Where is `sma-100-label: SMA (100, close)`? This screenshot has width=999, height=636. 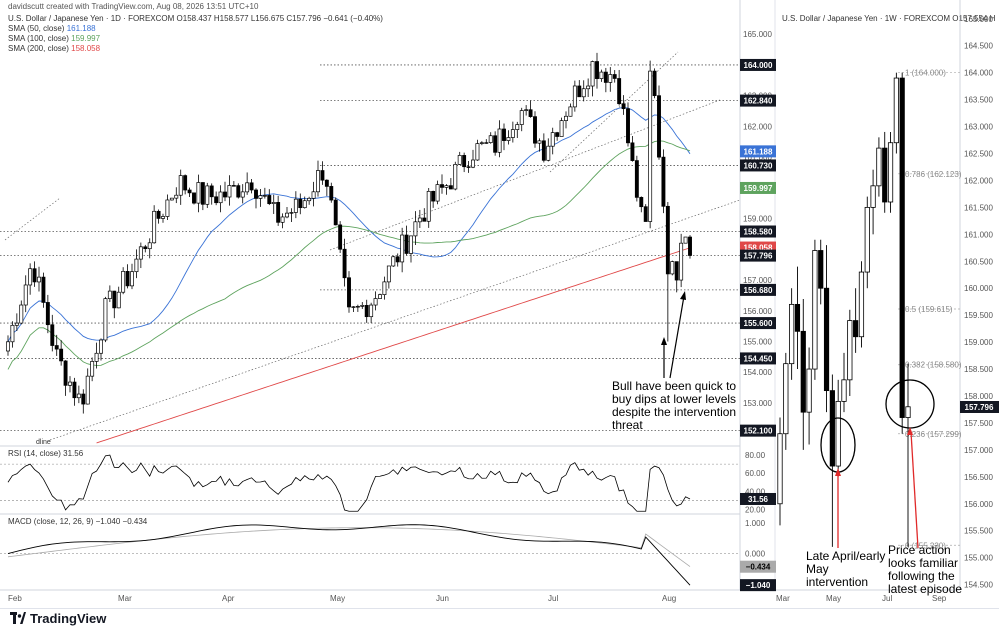
sma-100-label: SMA (100, close) is located at coordinates (38, 38).